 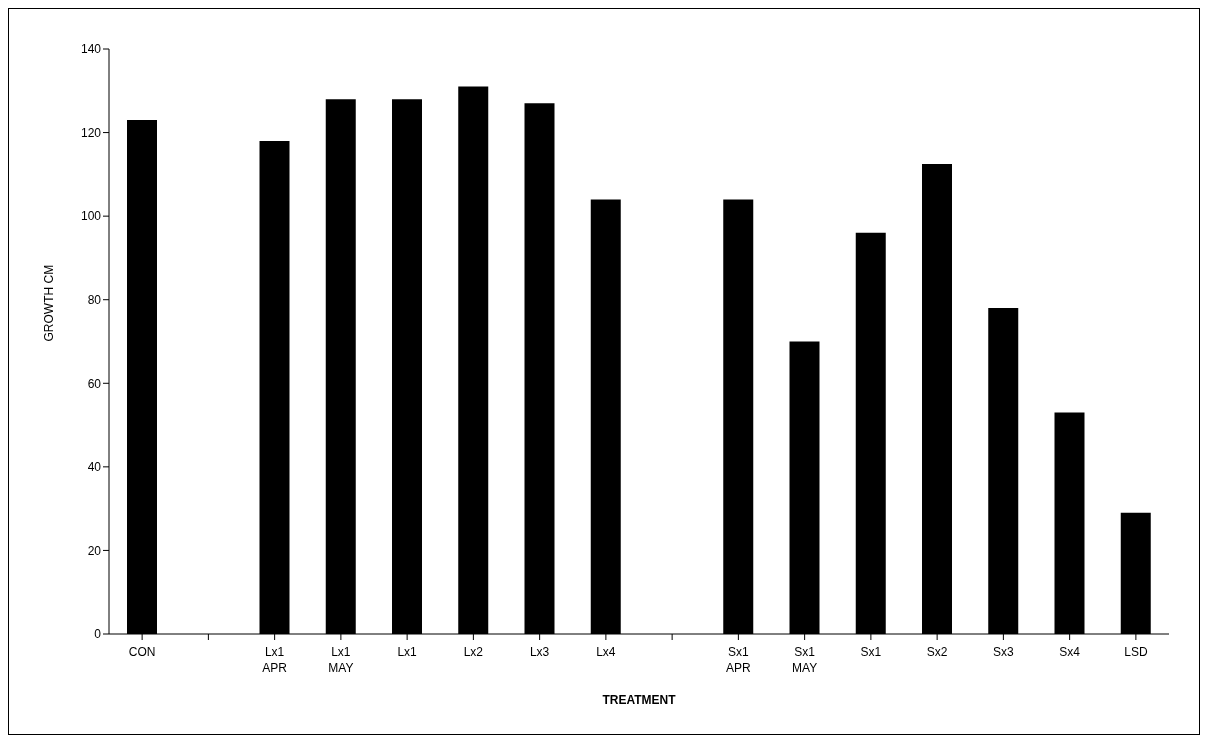 What do you see at coordinates (639, 700) in the screenshot?
I see `x-axis-title: TREATMENT` at bounding box center [639, 700].